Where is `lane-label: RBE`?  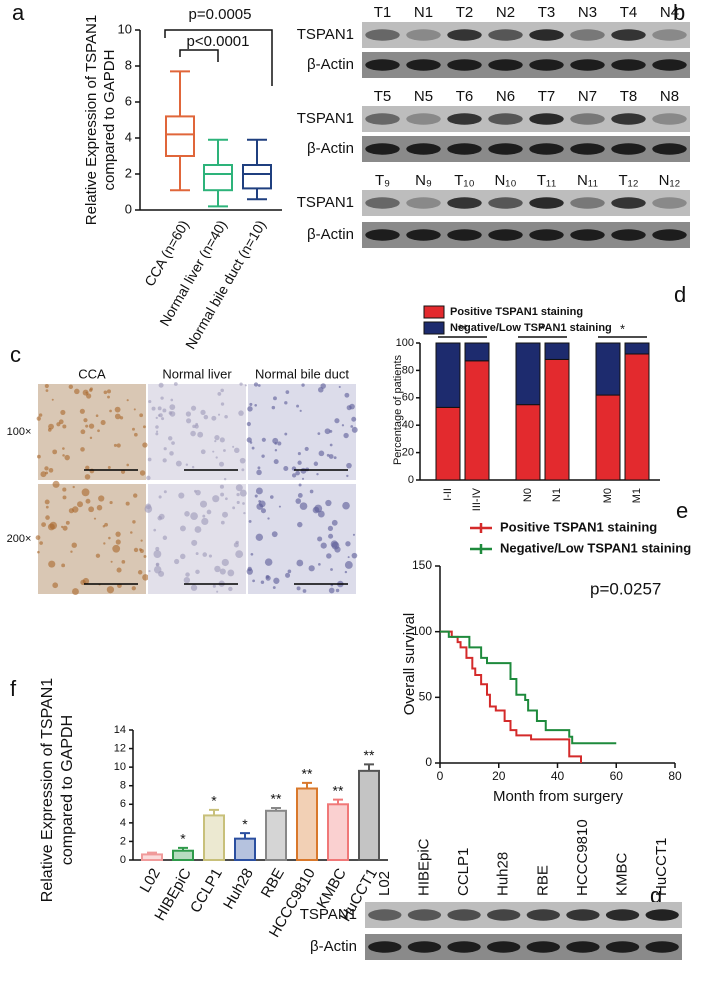 lane-label: RBE is located at coordinates (542, 880).